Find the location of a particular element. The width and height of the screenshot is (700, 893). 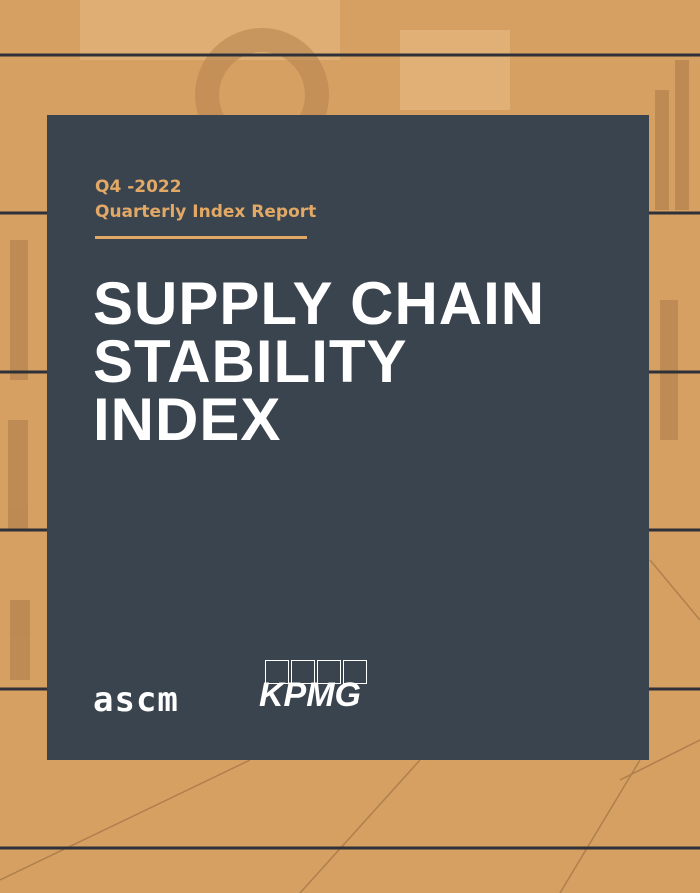

kpmg-logo: KPMG is located at coordinates (313, 687).